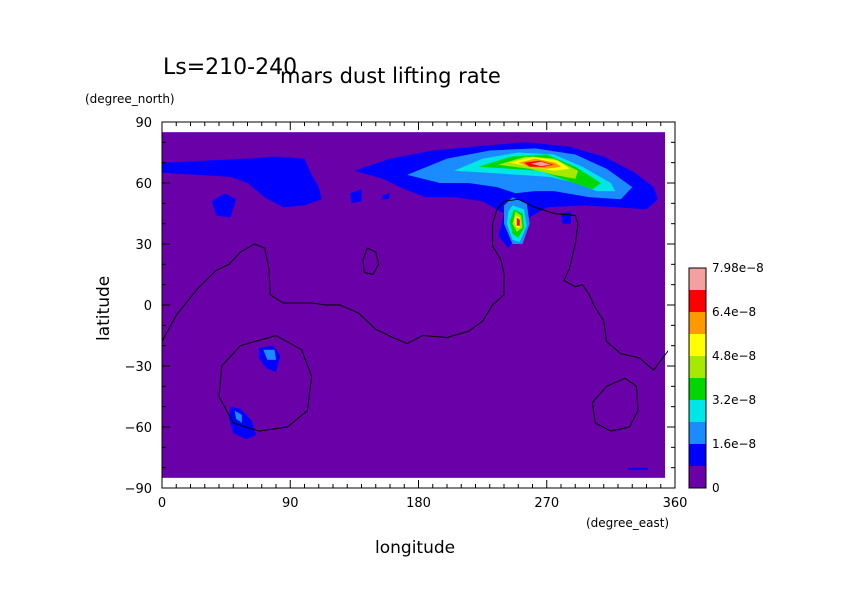 The image size is (842, 595). I want to click on y-tick-label: 30, so click(143, 245).